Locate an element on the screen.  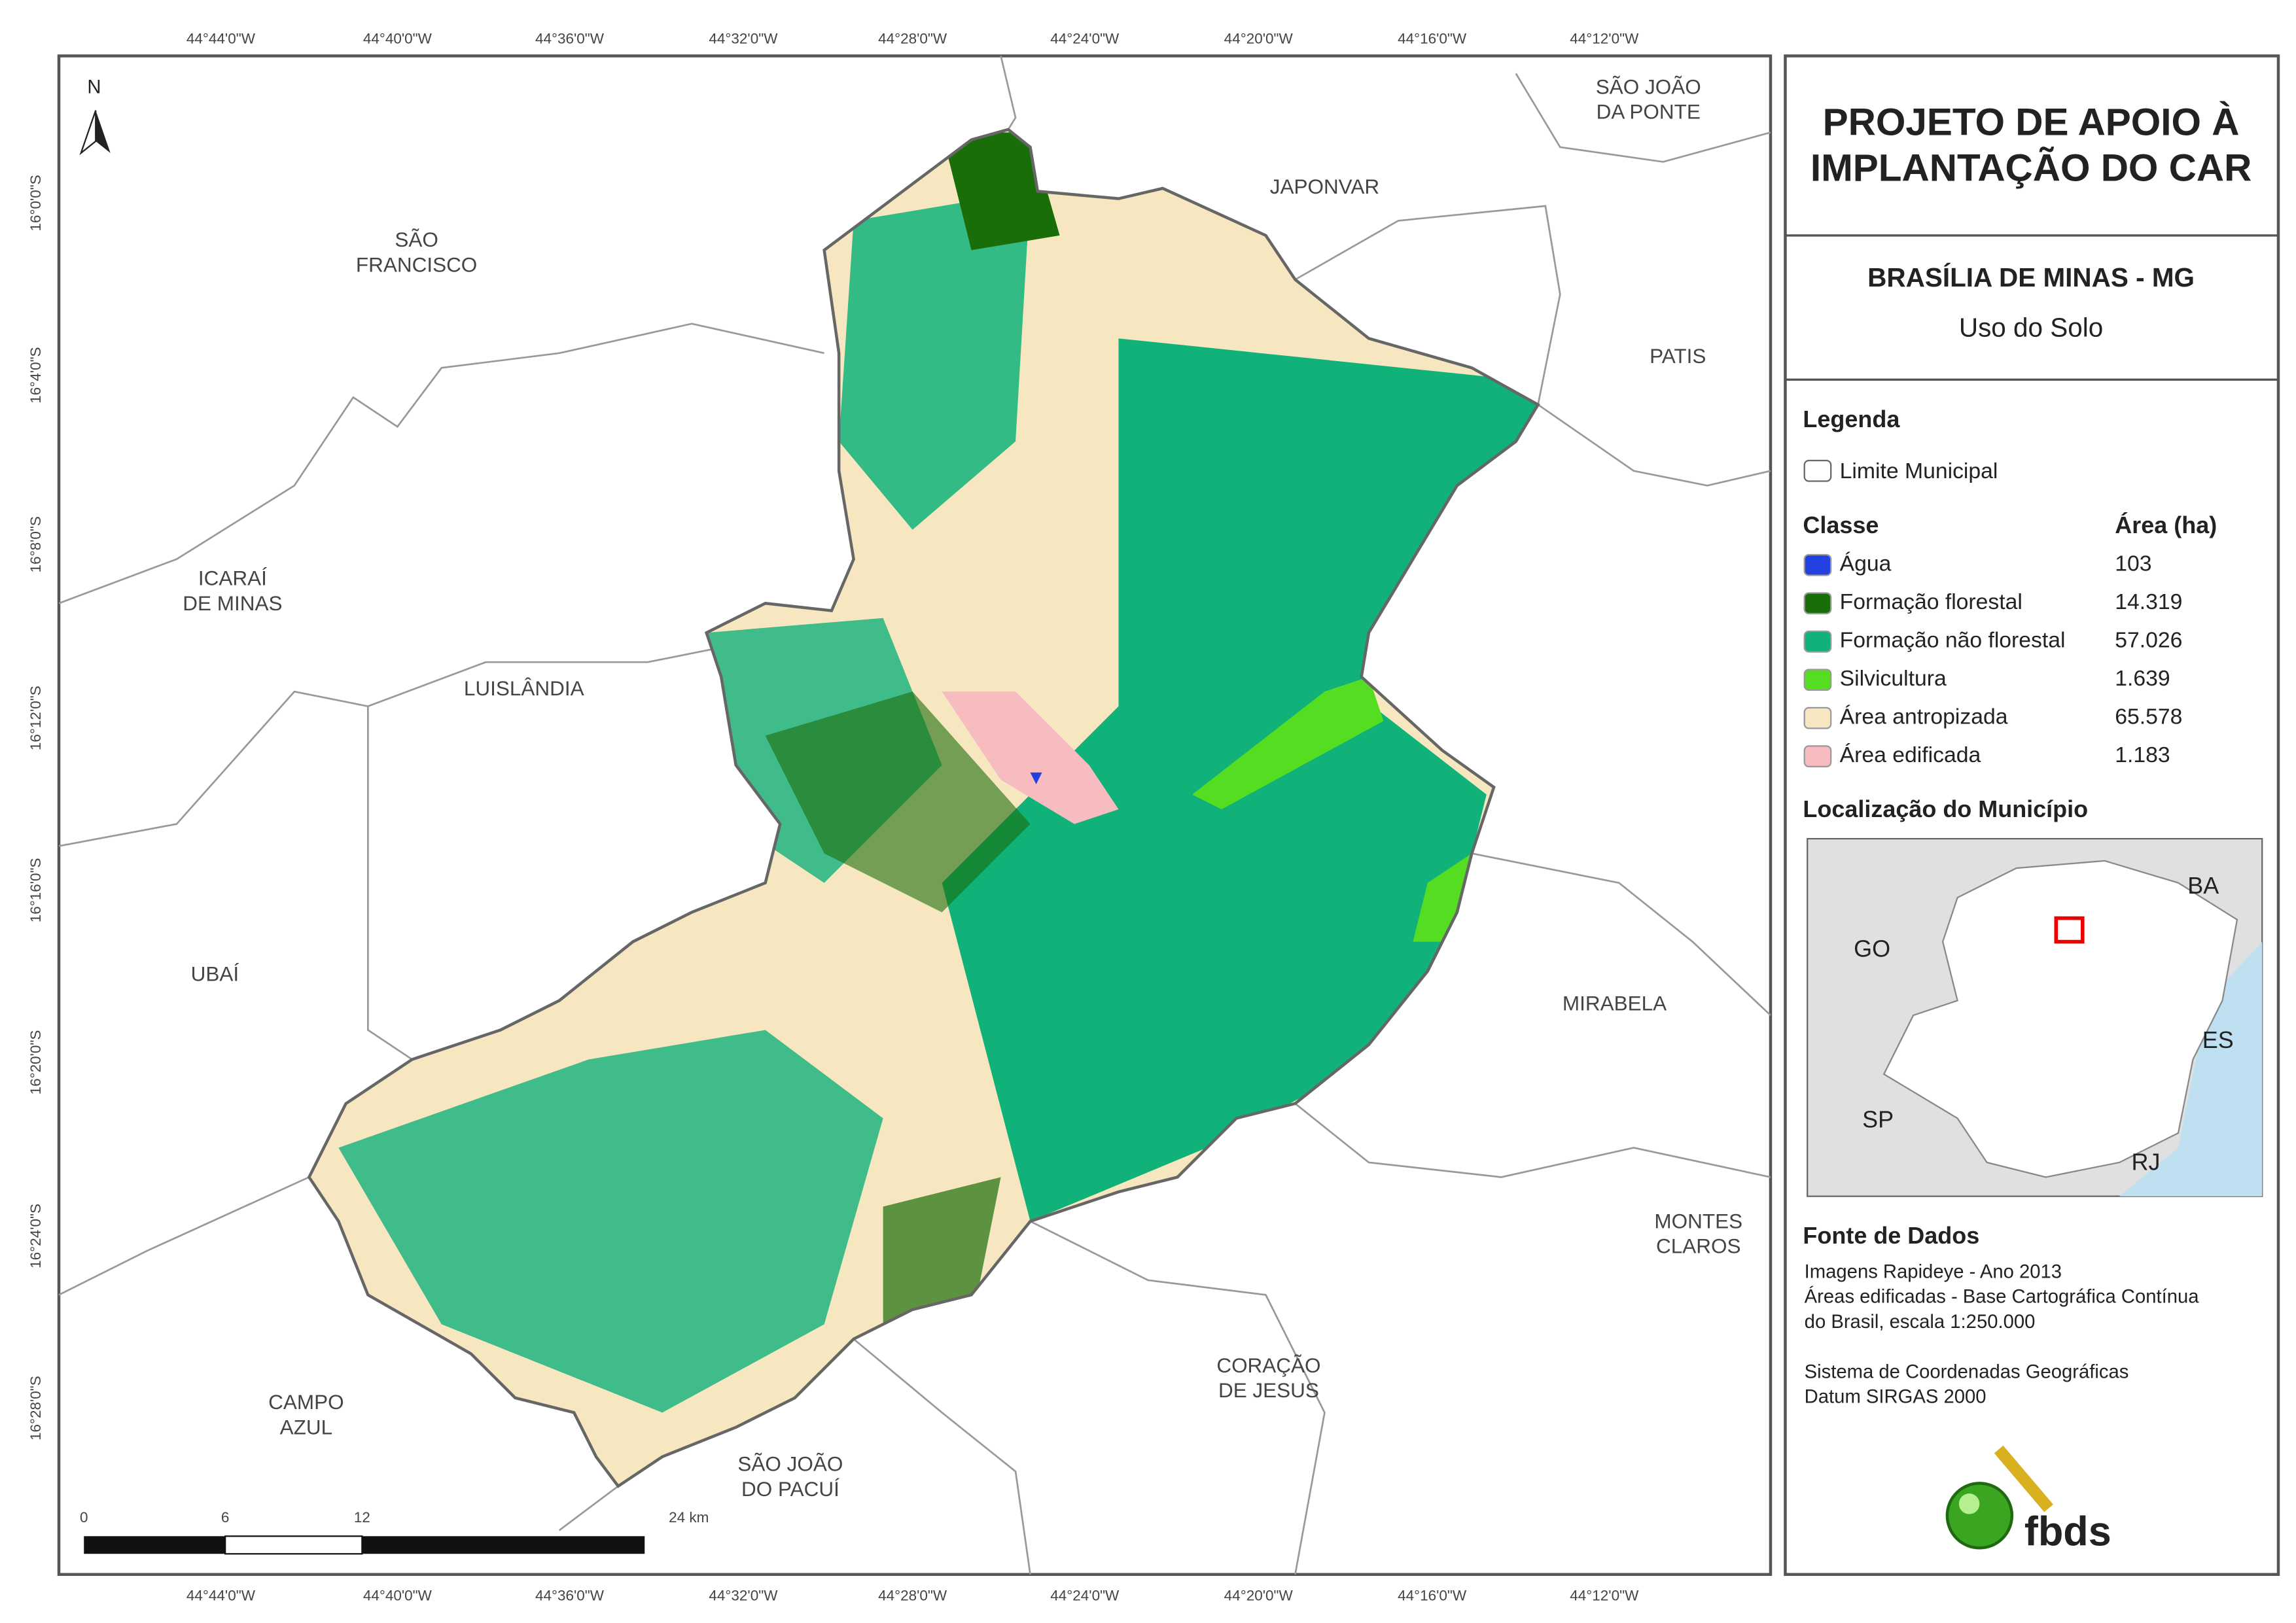
place-label: DE MINAS is located at coordinates (233, 603).